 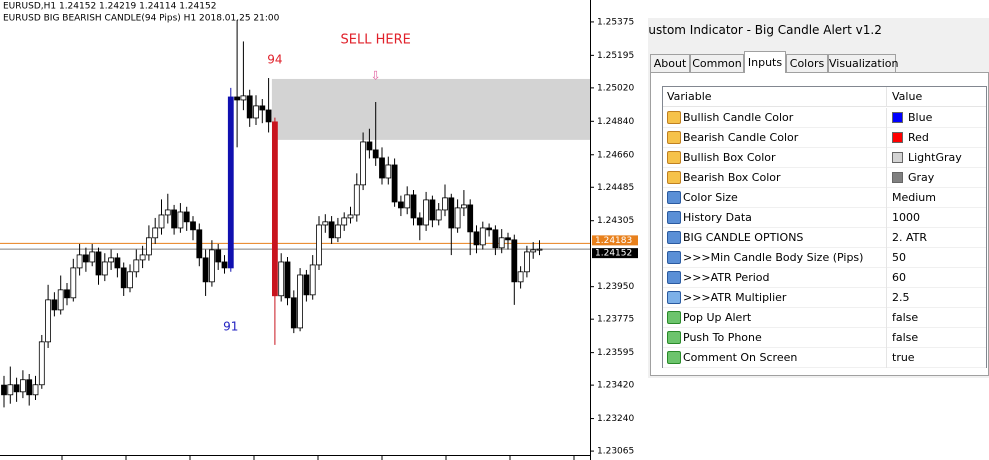 I want to click on y-tick-label: 1.23595, so click(x=615, y=353).